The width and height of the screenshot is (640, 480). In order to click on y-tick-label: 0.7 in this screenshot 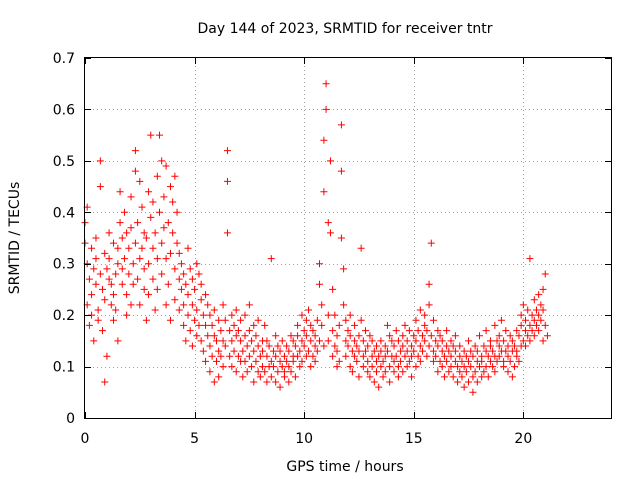, I will do `click(64, 59)`.